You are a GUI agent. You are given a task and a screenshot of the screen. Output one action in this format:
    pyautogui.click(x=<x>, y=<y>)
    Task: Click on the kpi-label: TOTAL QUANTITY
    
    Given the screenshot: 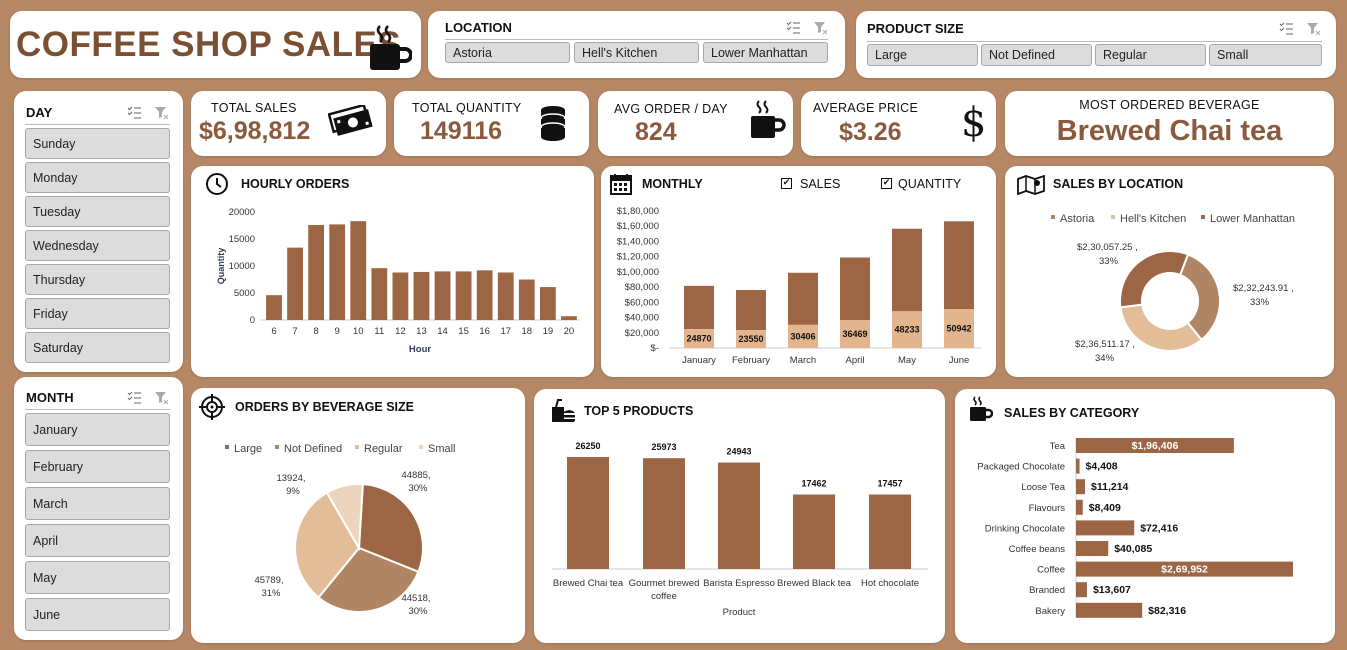 What is the action you would take?
    pyautogui.click(x=467, y=108)
    